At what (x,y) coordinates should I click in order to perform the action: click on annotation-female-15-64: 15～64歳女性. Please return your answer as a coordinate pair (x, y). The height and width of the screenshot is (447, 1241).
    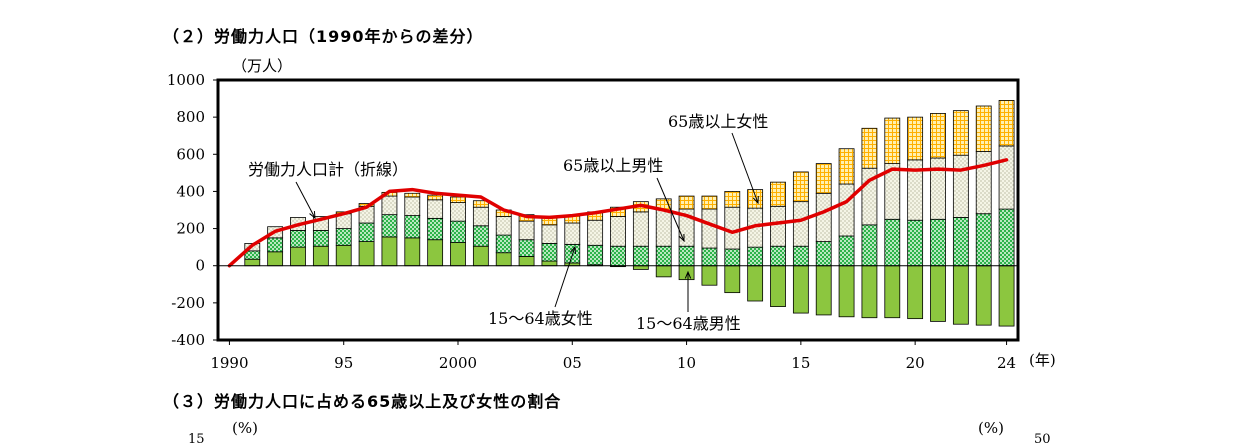
    Looking at the image, I should click on (540, 318).